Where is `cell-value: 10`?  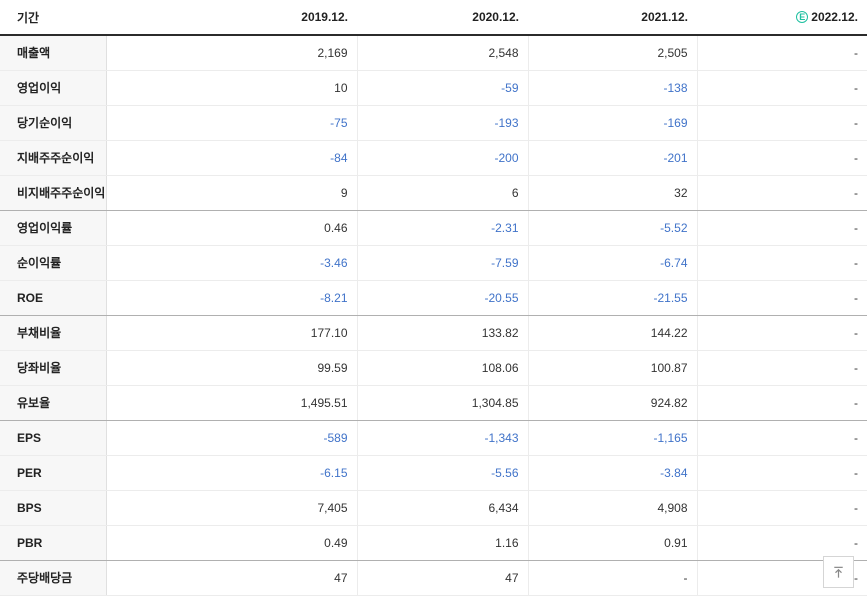 cell-value: 10 is located at coordinates (231, 88).